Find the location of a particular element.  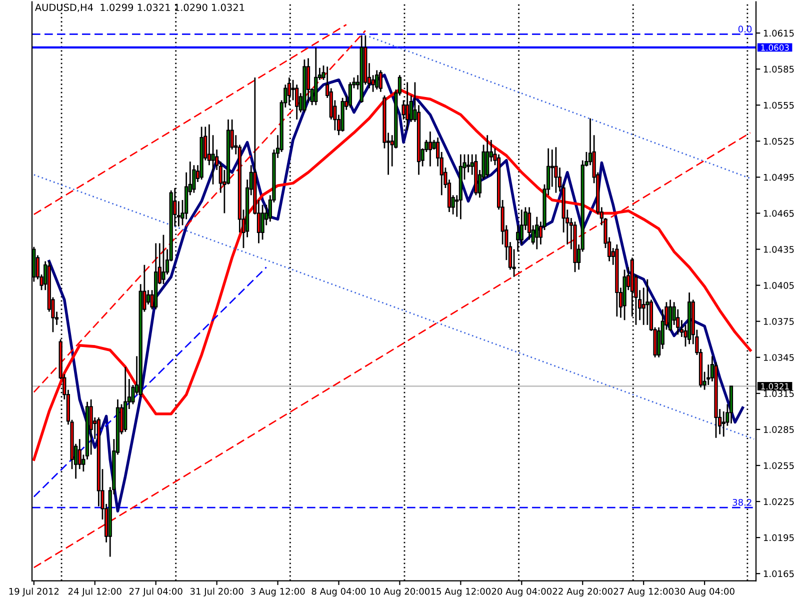

y-tick-label: 1.0315 is located at coordinates (779, 393).